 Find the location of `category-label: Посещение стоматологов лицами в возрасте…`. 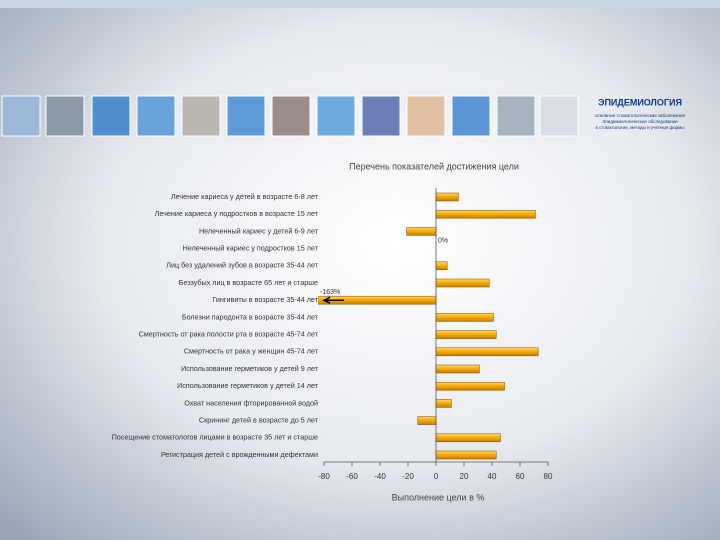

category-label: Посещение стоматологов лицами в возрасте… is located at coordinates (215, 437).